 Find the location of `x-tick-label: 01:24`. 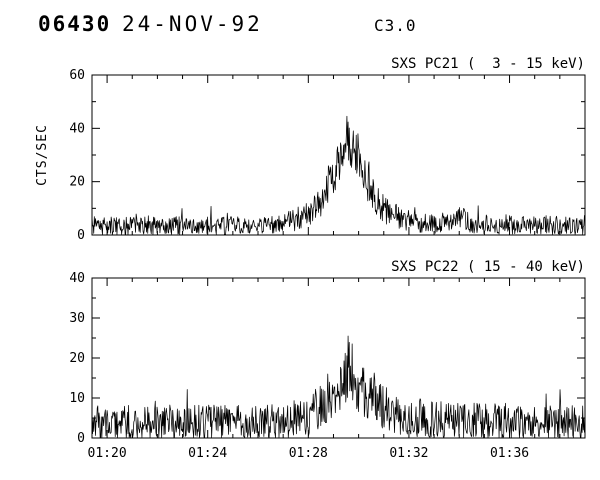

x-tick-label: 01:24 is located at coordinates (207, 453).